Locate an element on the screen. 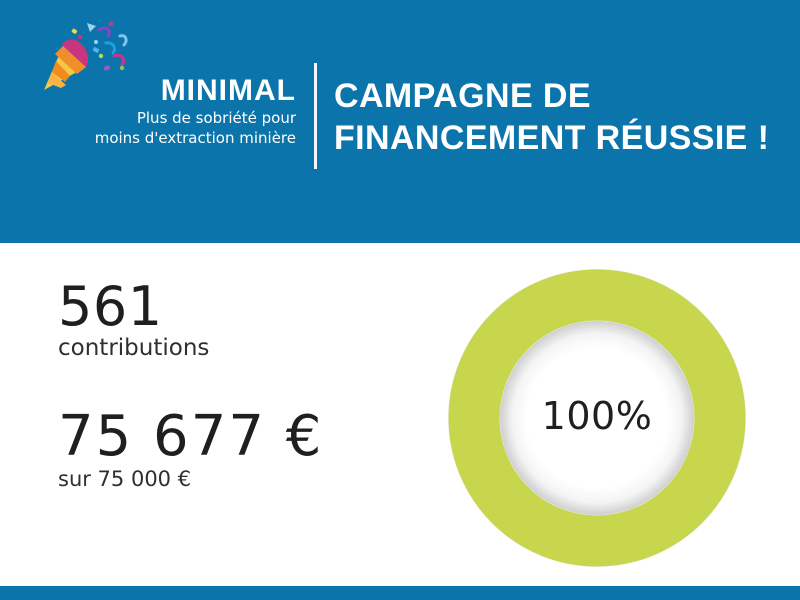  campaign-title-line-one: CAMPAGNE DE is located at coordinates (462, 96).